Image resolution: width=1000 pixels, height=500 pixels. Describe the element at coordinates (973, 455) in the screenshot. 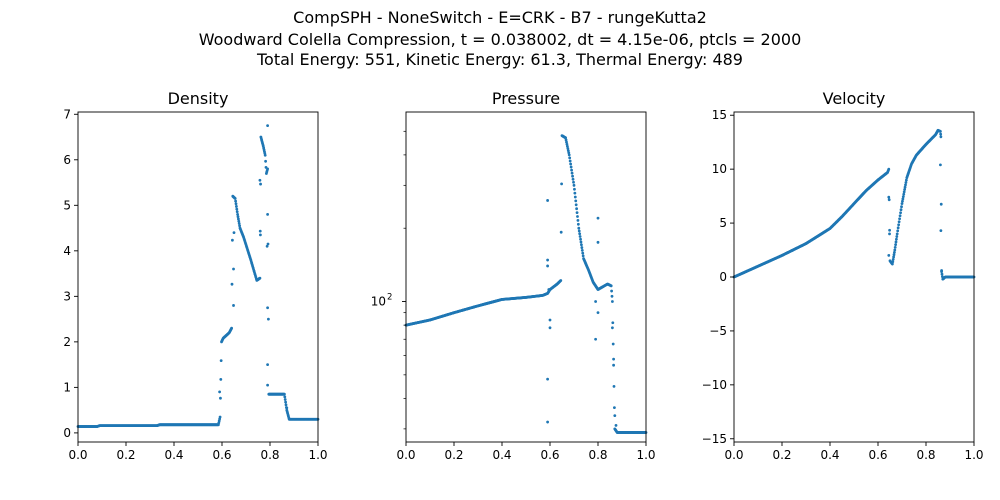

I see `x-tick-label: 1.0` at that location.